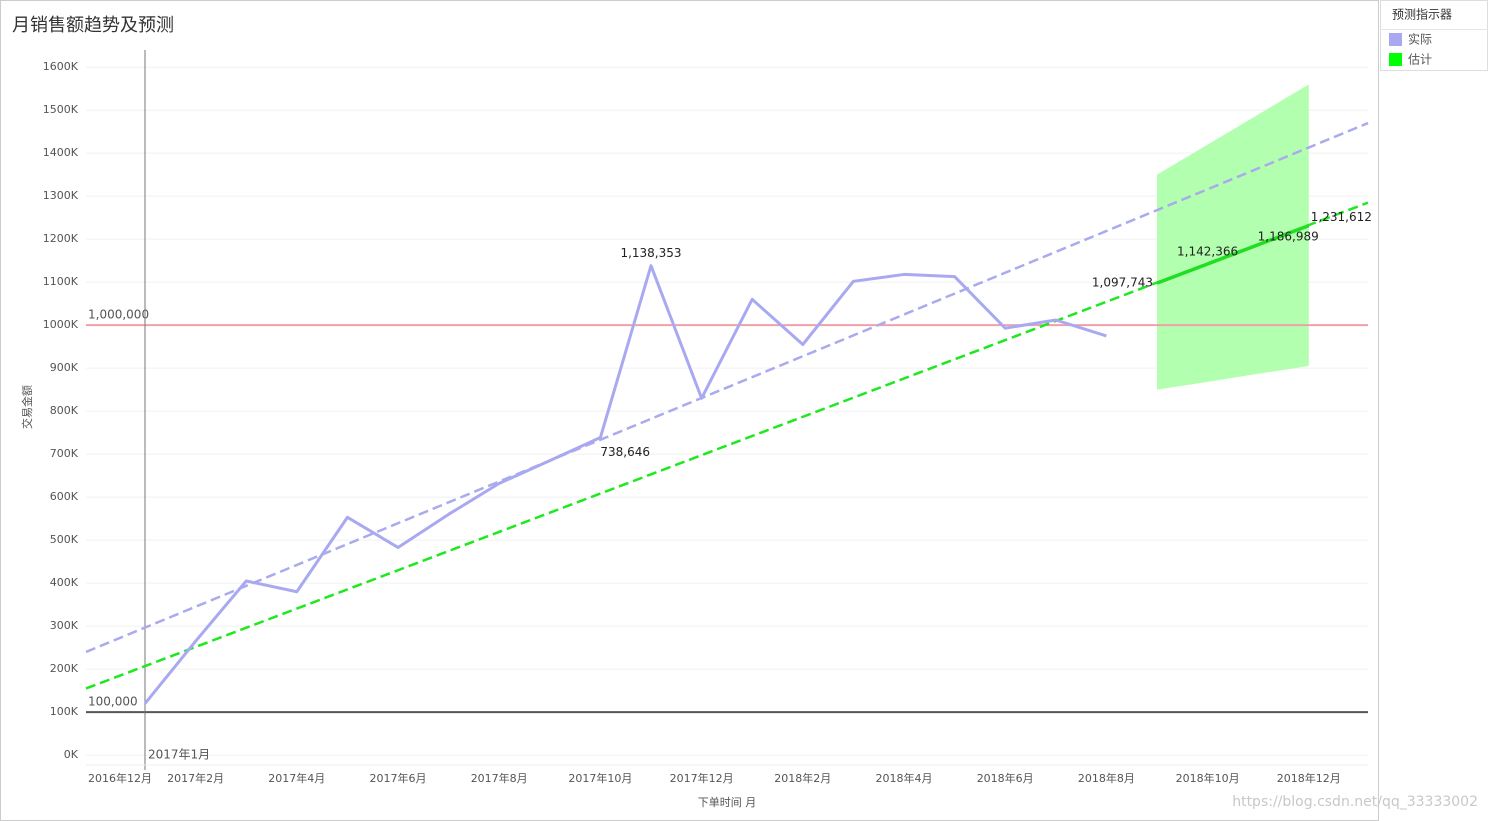 This screenshot has width=1488, height=821. I want to click on y-axis-title: 交易金额, so click(27, 407).